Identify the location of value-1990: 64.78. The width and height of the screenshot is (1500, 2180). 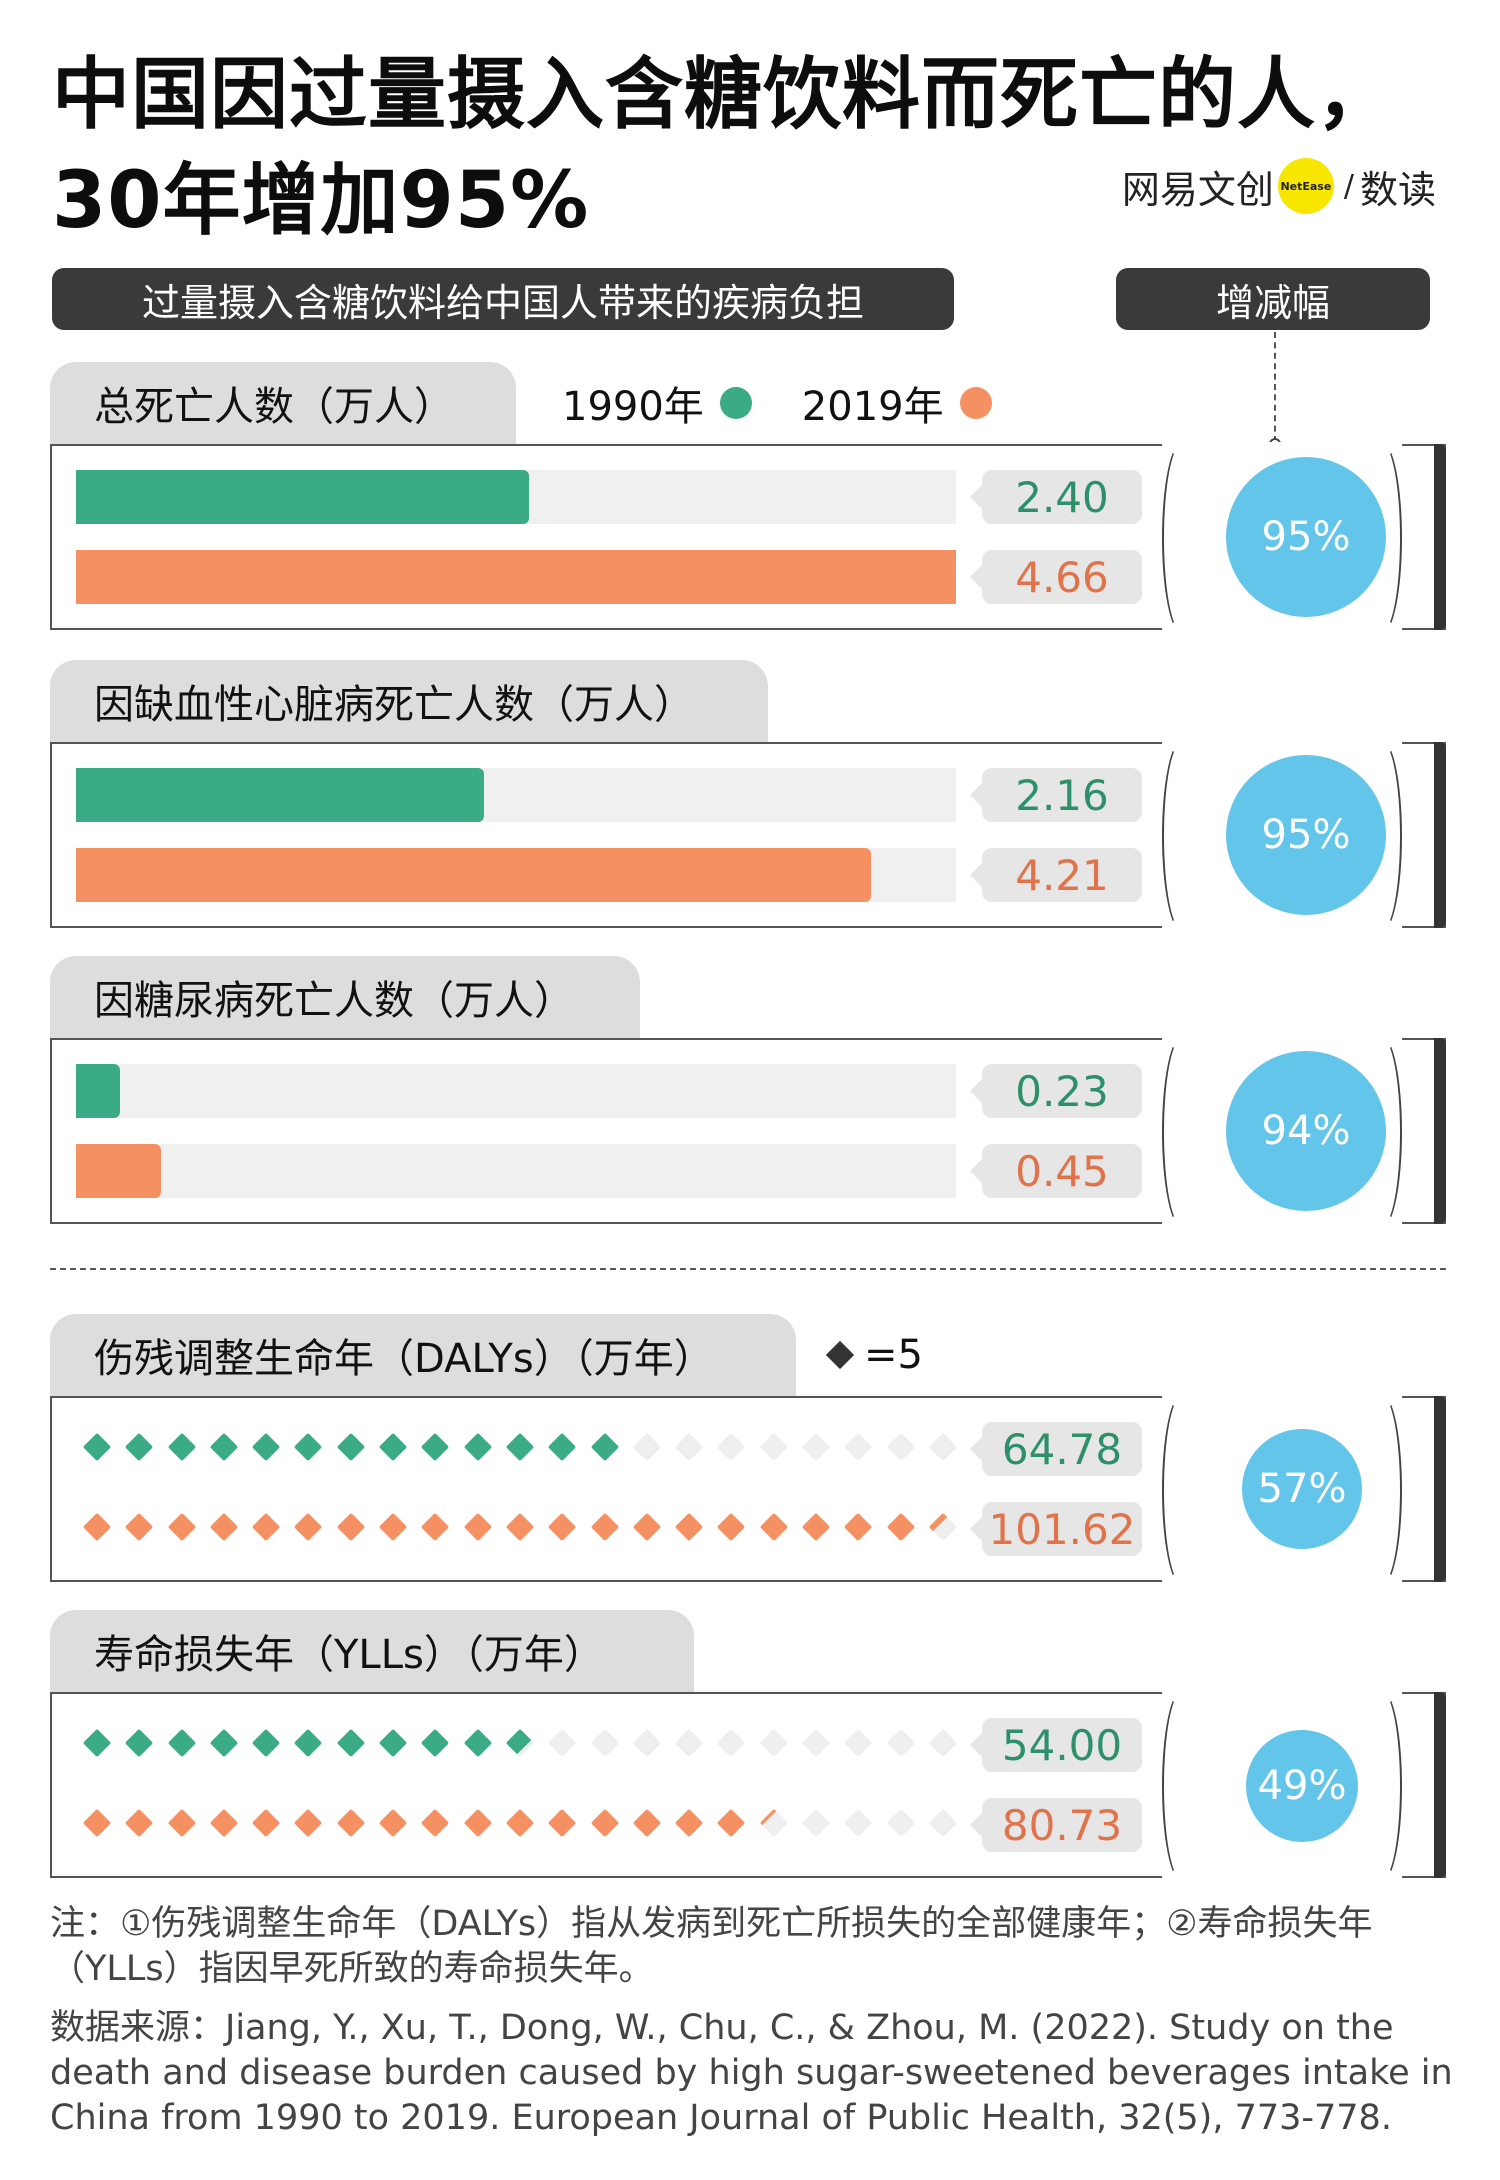
(1056, 1449).